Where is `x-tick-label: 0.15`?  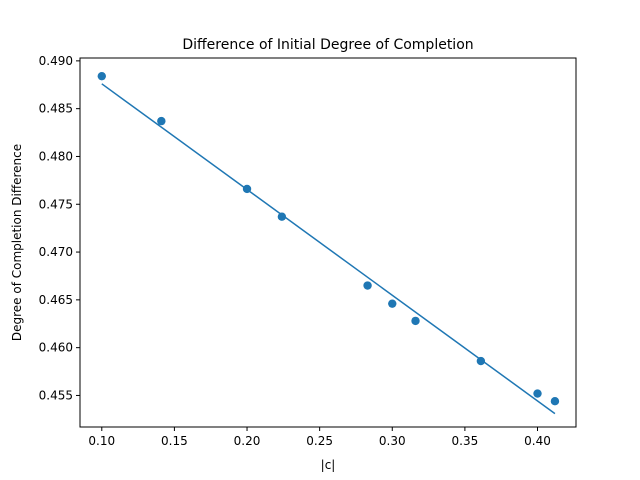
x-tick-label: 0.15 is located at coordinates (174, 441).